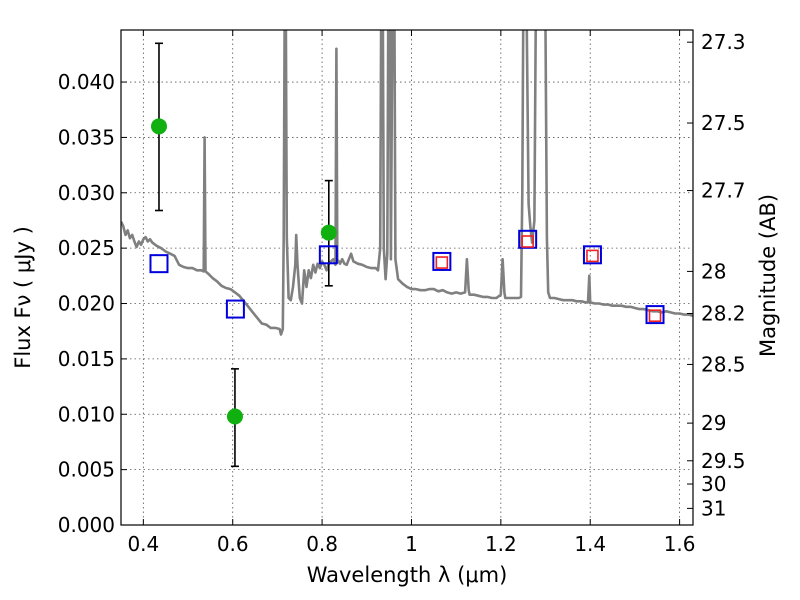 This screenshot has width=800, height=600. I want to click on y2-tick-label: 27.3, so click(723, 42).